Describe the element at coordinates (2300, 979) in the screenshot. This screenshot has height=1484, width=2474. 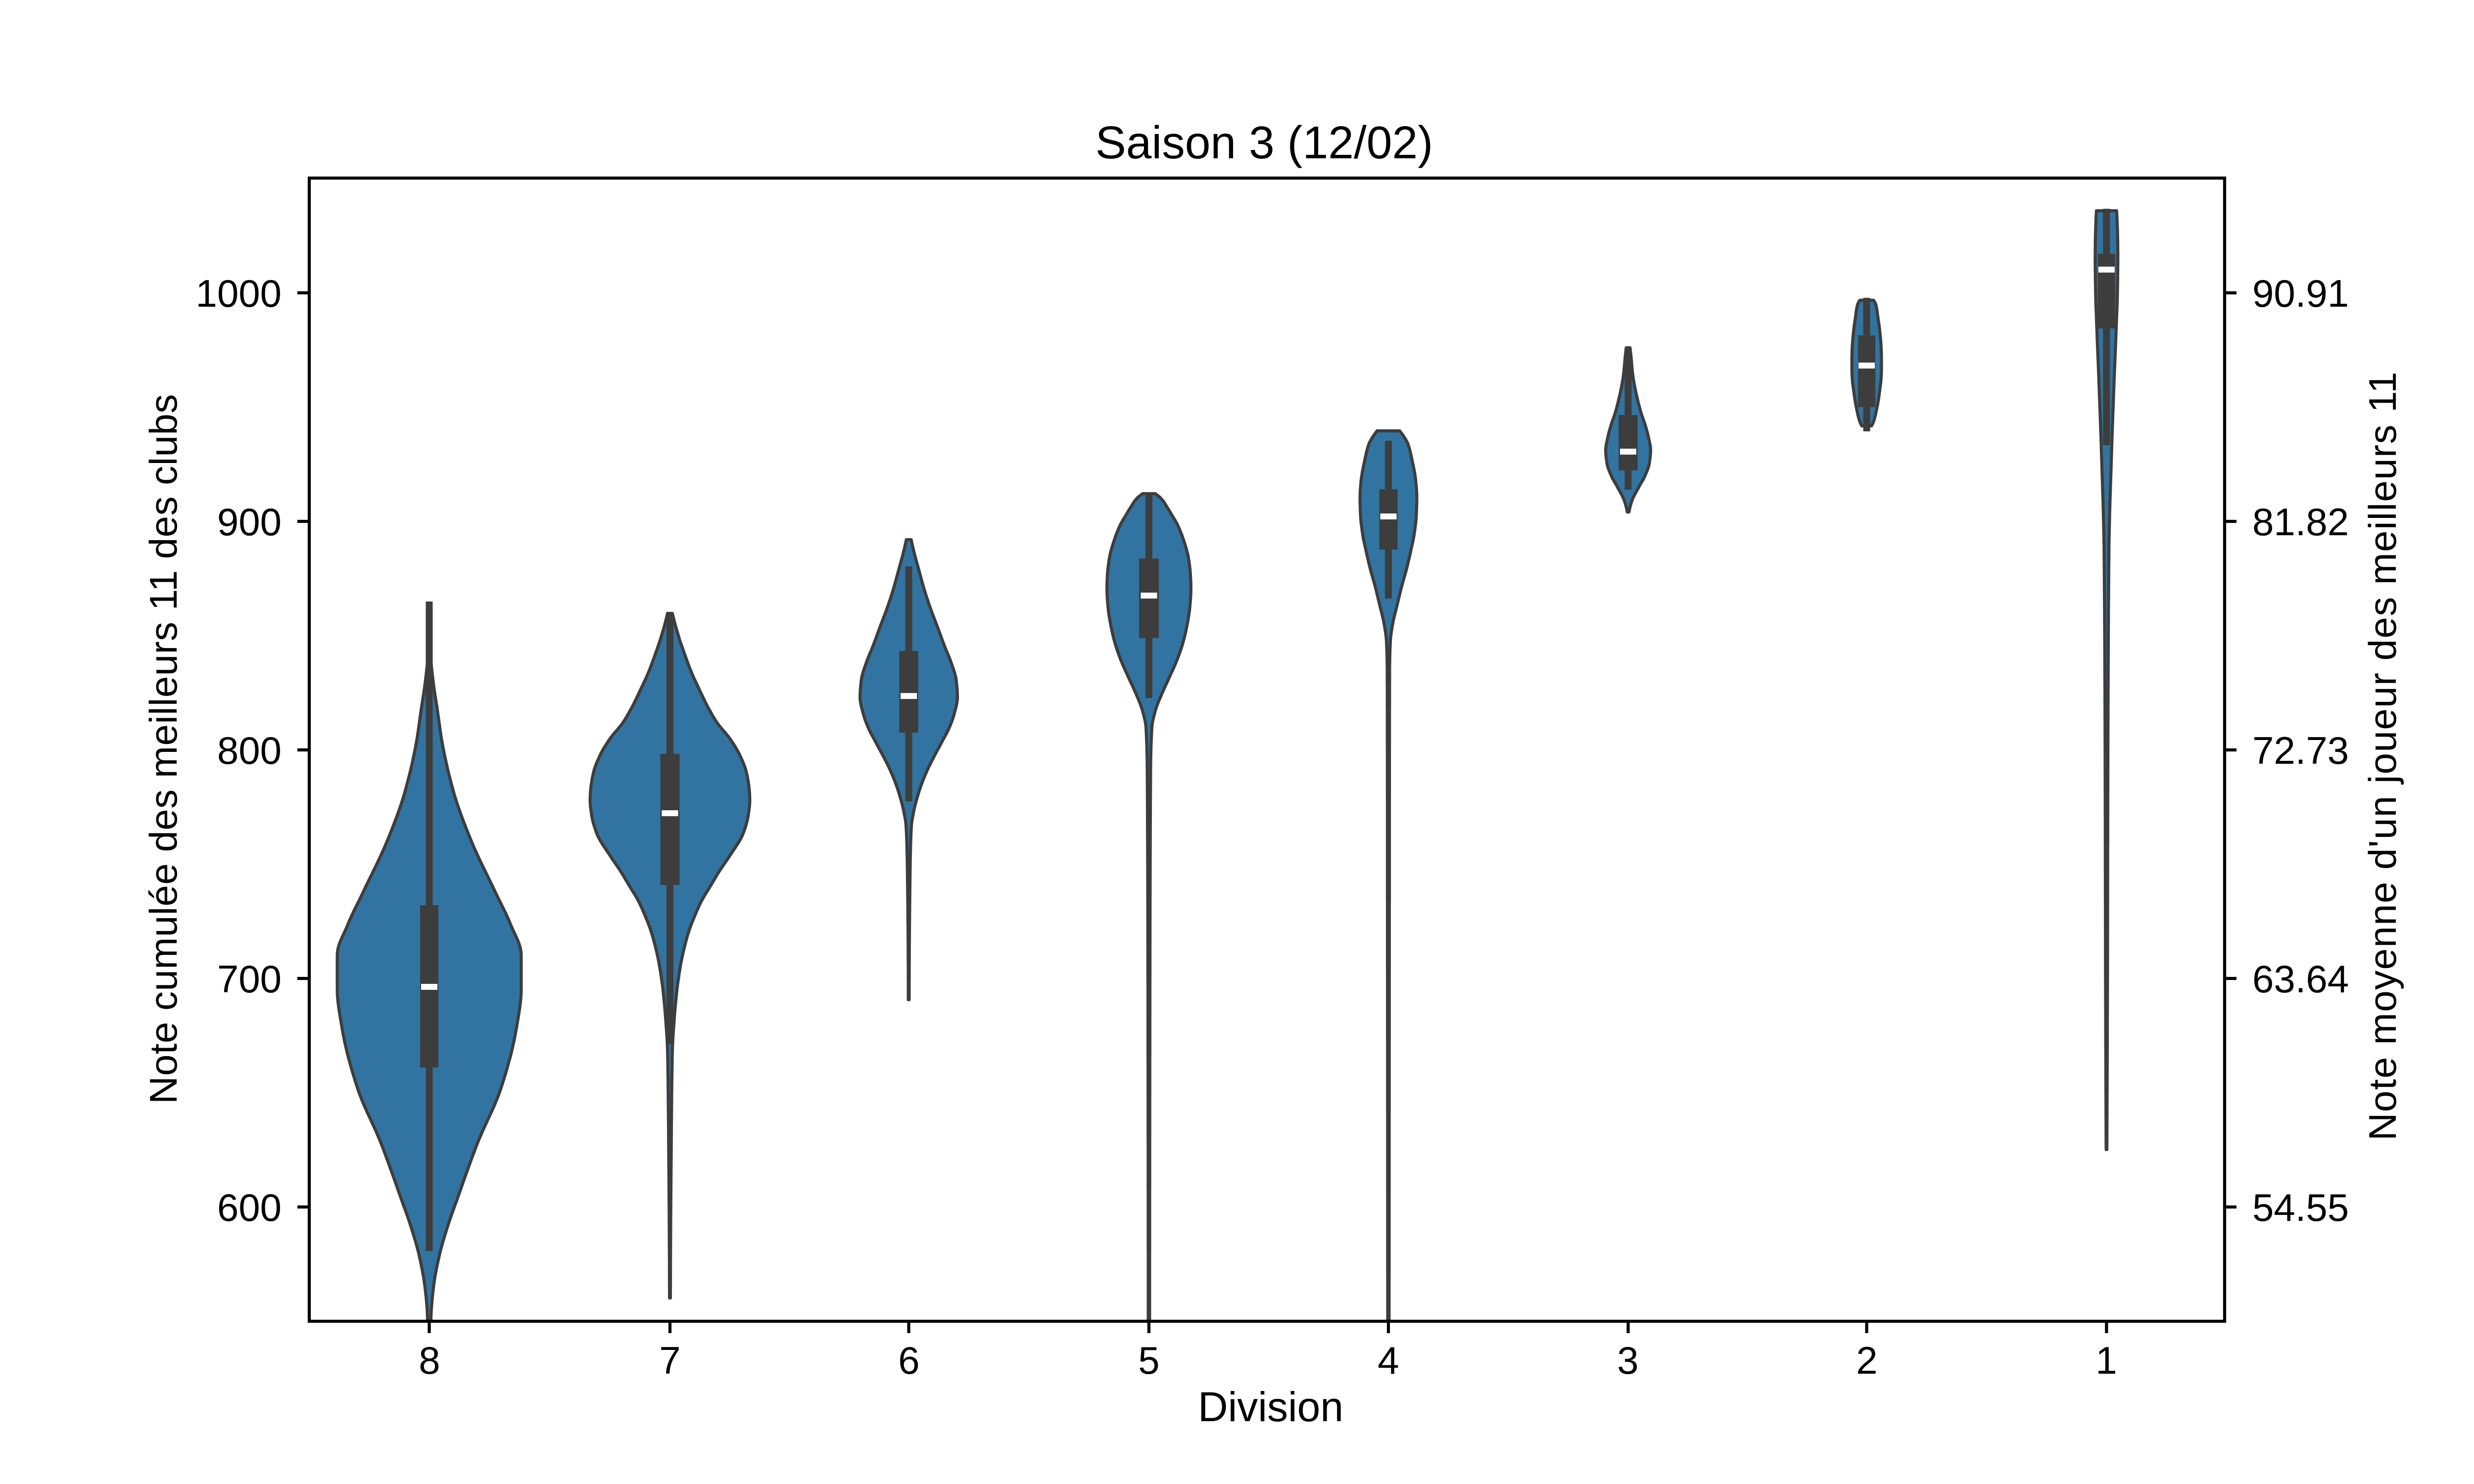
I see `svg-text: 63.64` at that location.